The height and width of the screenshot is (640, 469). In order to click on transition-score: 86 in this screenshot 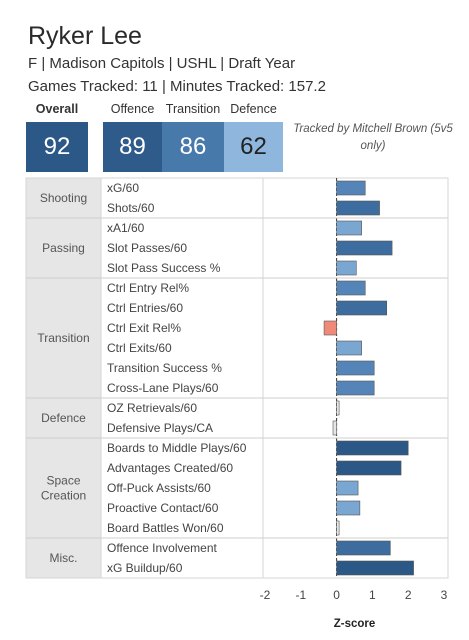, I will do `click(193, 147)`.